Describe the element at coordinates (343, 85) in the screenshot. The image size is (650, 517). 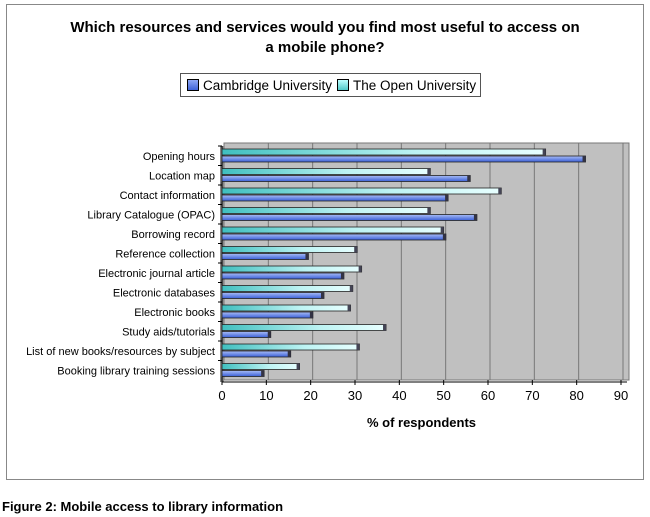
I see `legend-swatch-ou` at that location.